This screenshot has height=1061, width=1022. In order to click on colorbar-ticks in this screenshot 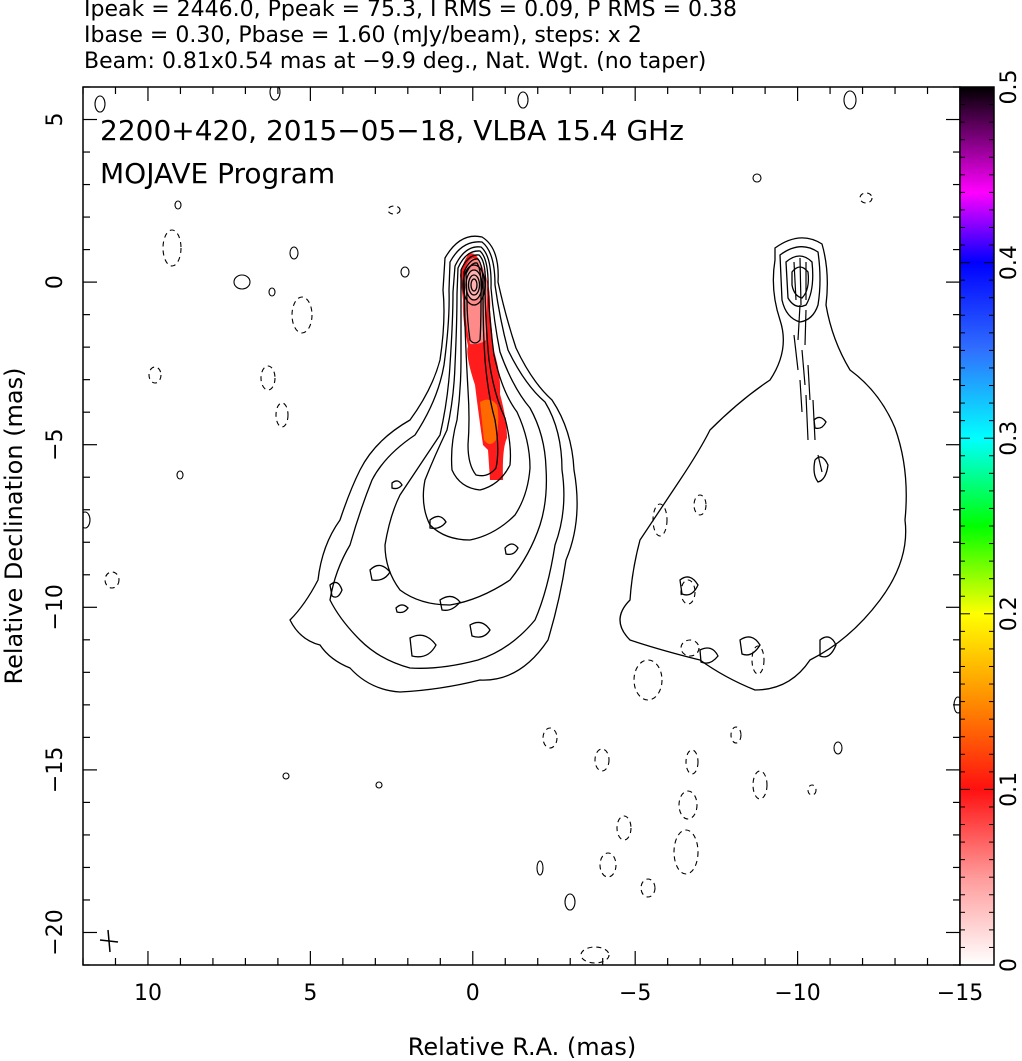, I will do `click(977, 526)`.